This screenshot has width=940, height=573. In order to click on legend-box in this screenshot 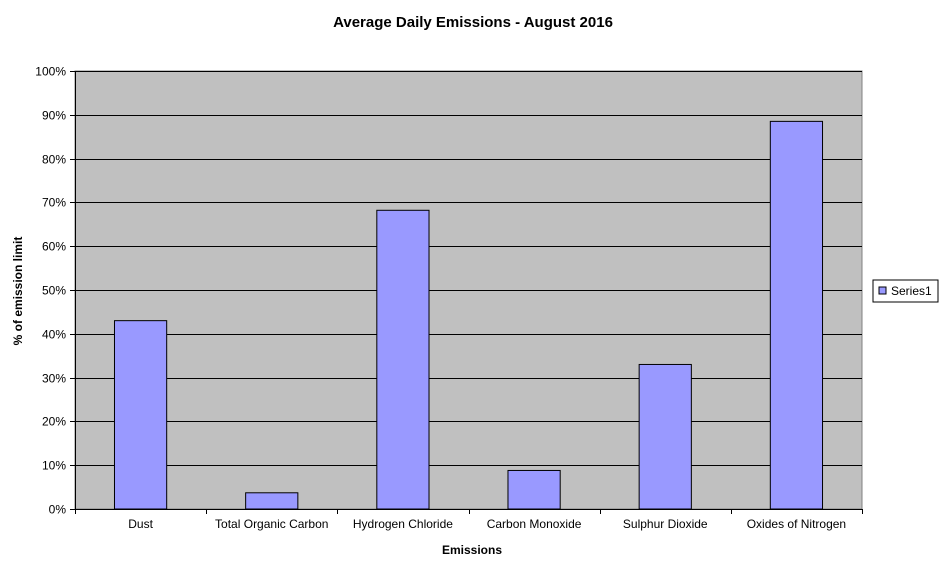, I will do `click(905, 291)`.